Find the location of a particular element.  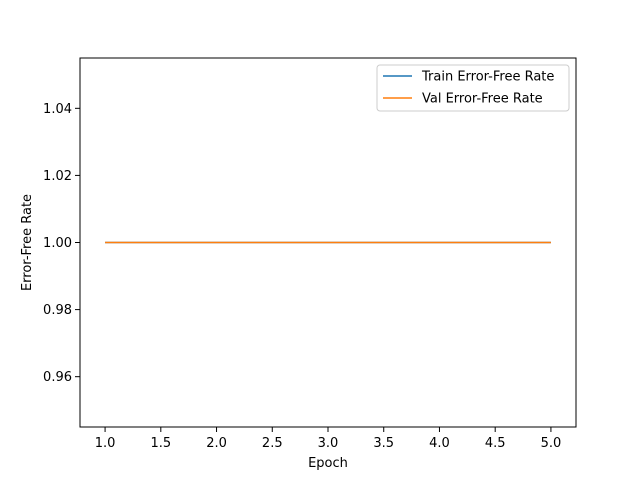

x-axis-ticks: 1.0 1.5 2.0 2.5 3.0 3.5 4.0 4.5 5.0 is located at coordinates (328, 439).